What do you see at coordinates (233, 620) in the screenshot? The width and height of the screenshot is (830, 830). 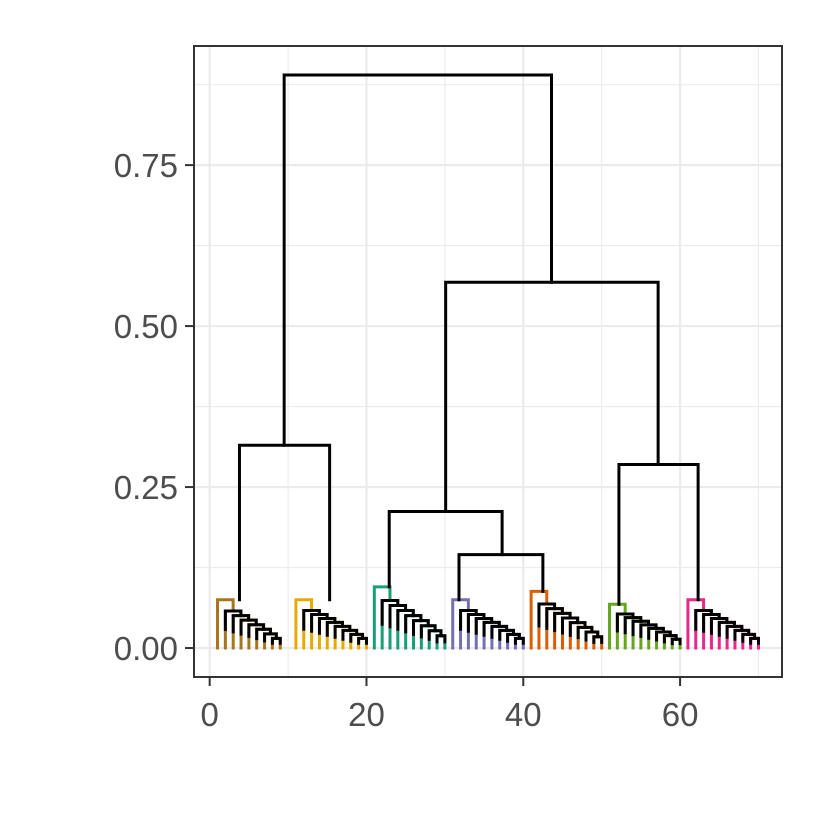 I see `cluster-1-inner-link` at bounding box center [233, 620].